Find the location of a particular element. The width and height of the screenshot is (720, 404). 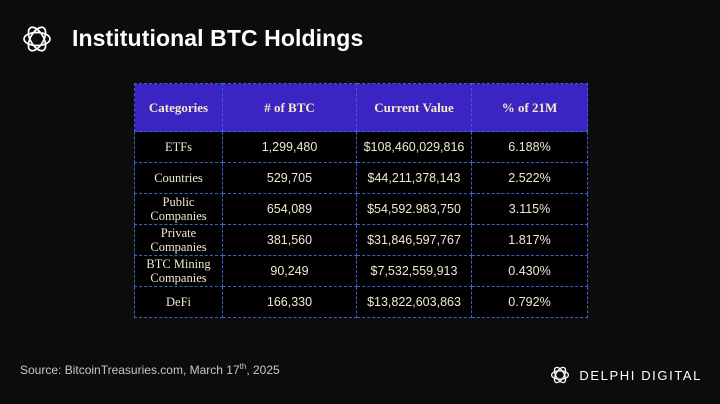

btc-cell: 166,330 is located at coordinates (289, 302).